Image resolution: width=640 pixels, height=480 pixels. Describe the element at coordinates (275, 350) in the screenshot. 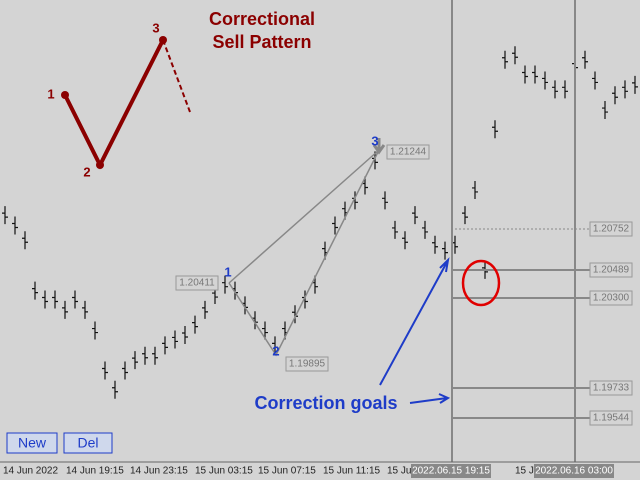

I see `chart-point-label: 2` at that location.